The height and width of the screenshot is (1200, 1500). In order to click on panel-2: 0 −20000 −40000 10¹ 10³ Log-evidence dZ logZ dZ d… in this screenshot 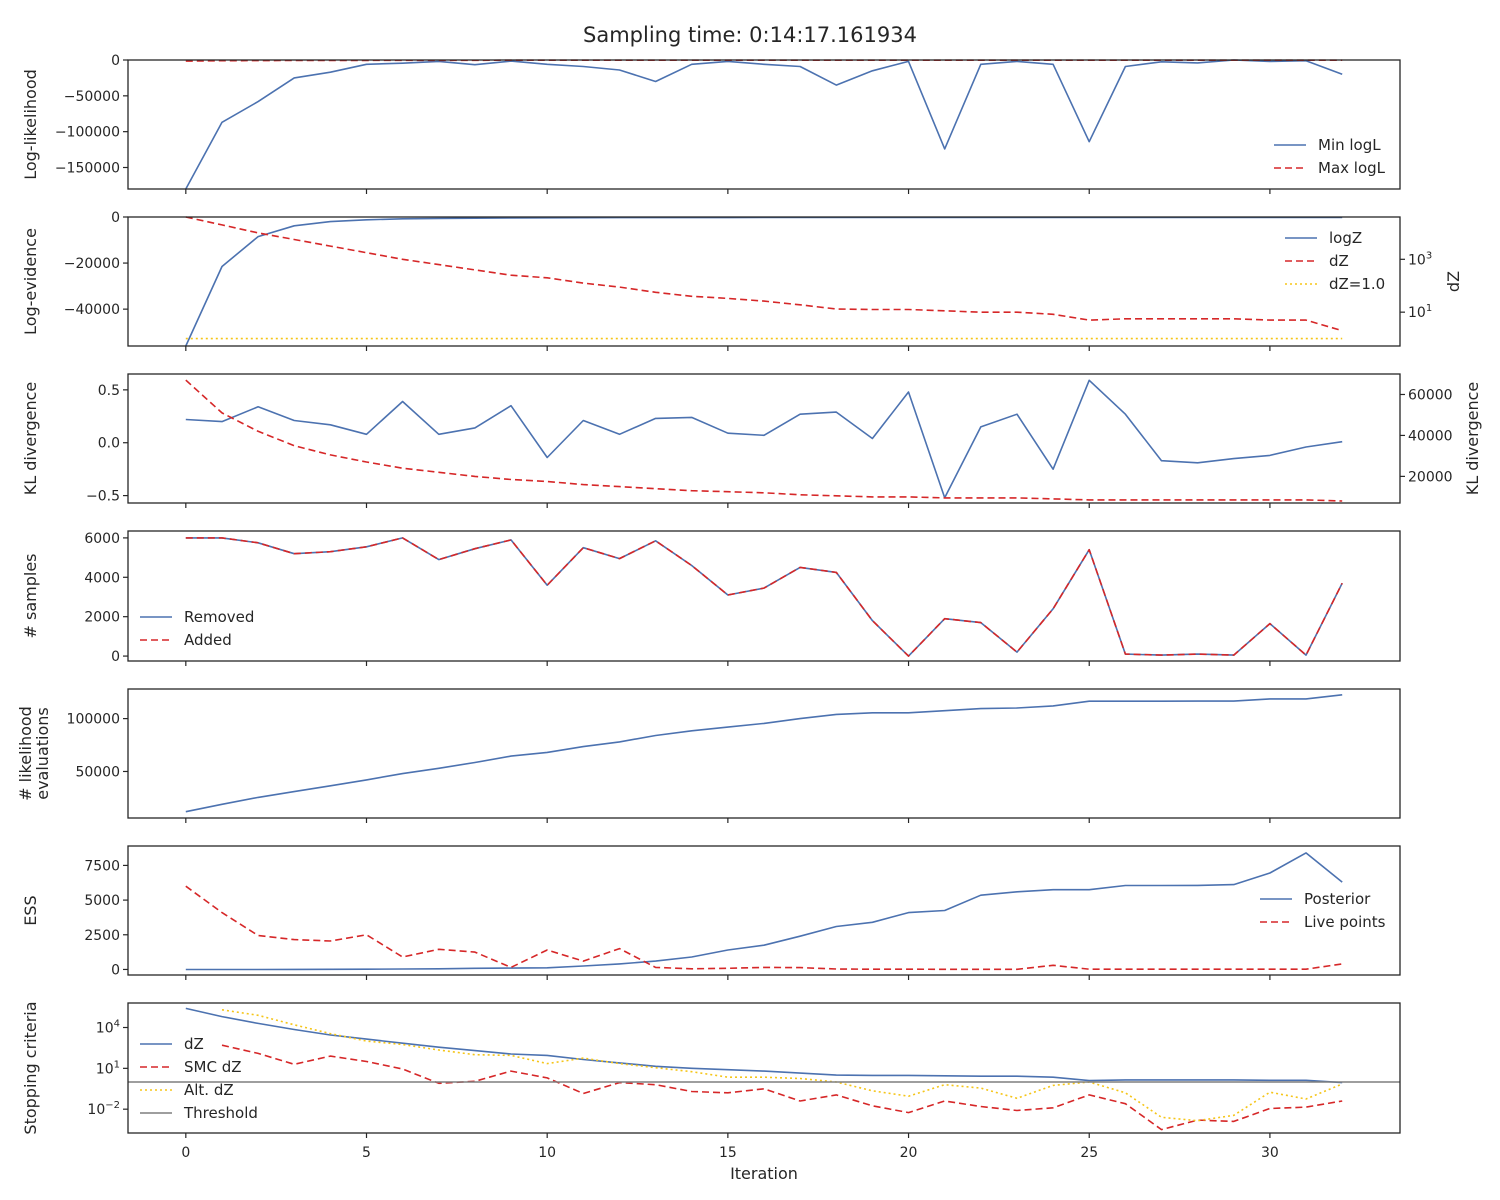, I will do `click(742, 280)`.